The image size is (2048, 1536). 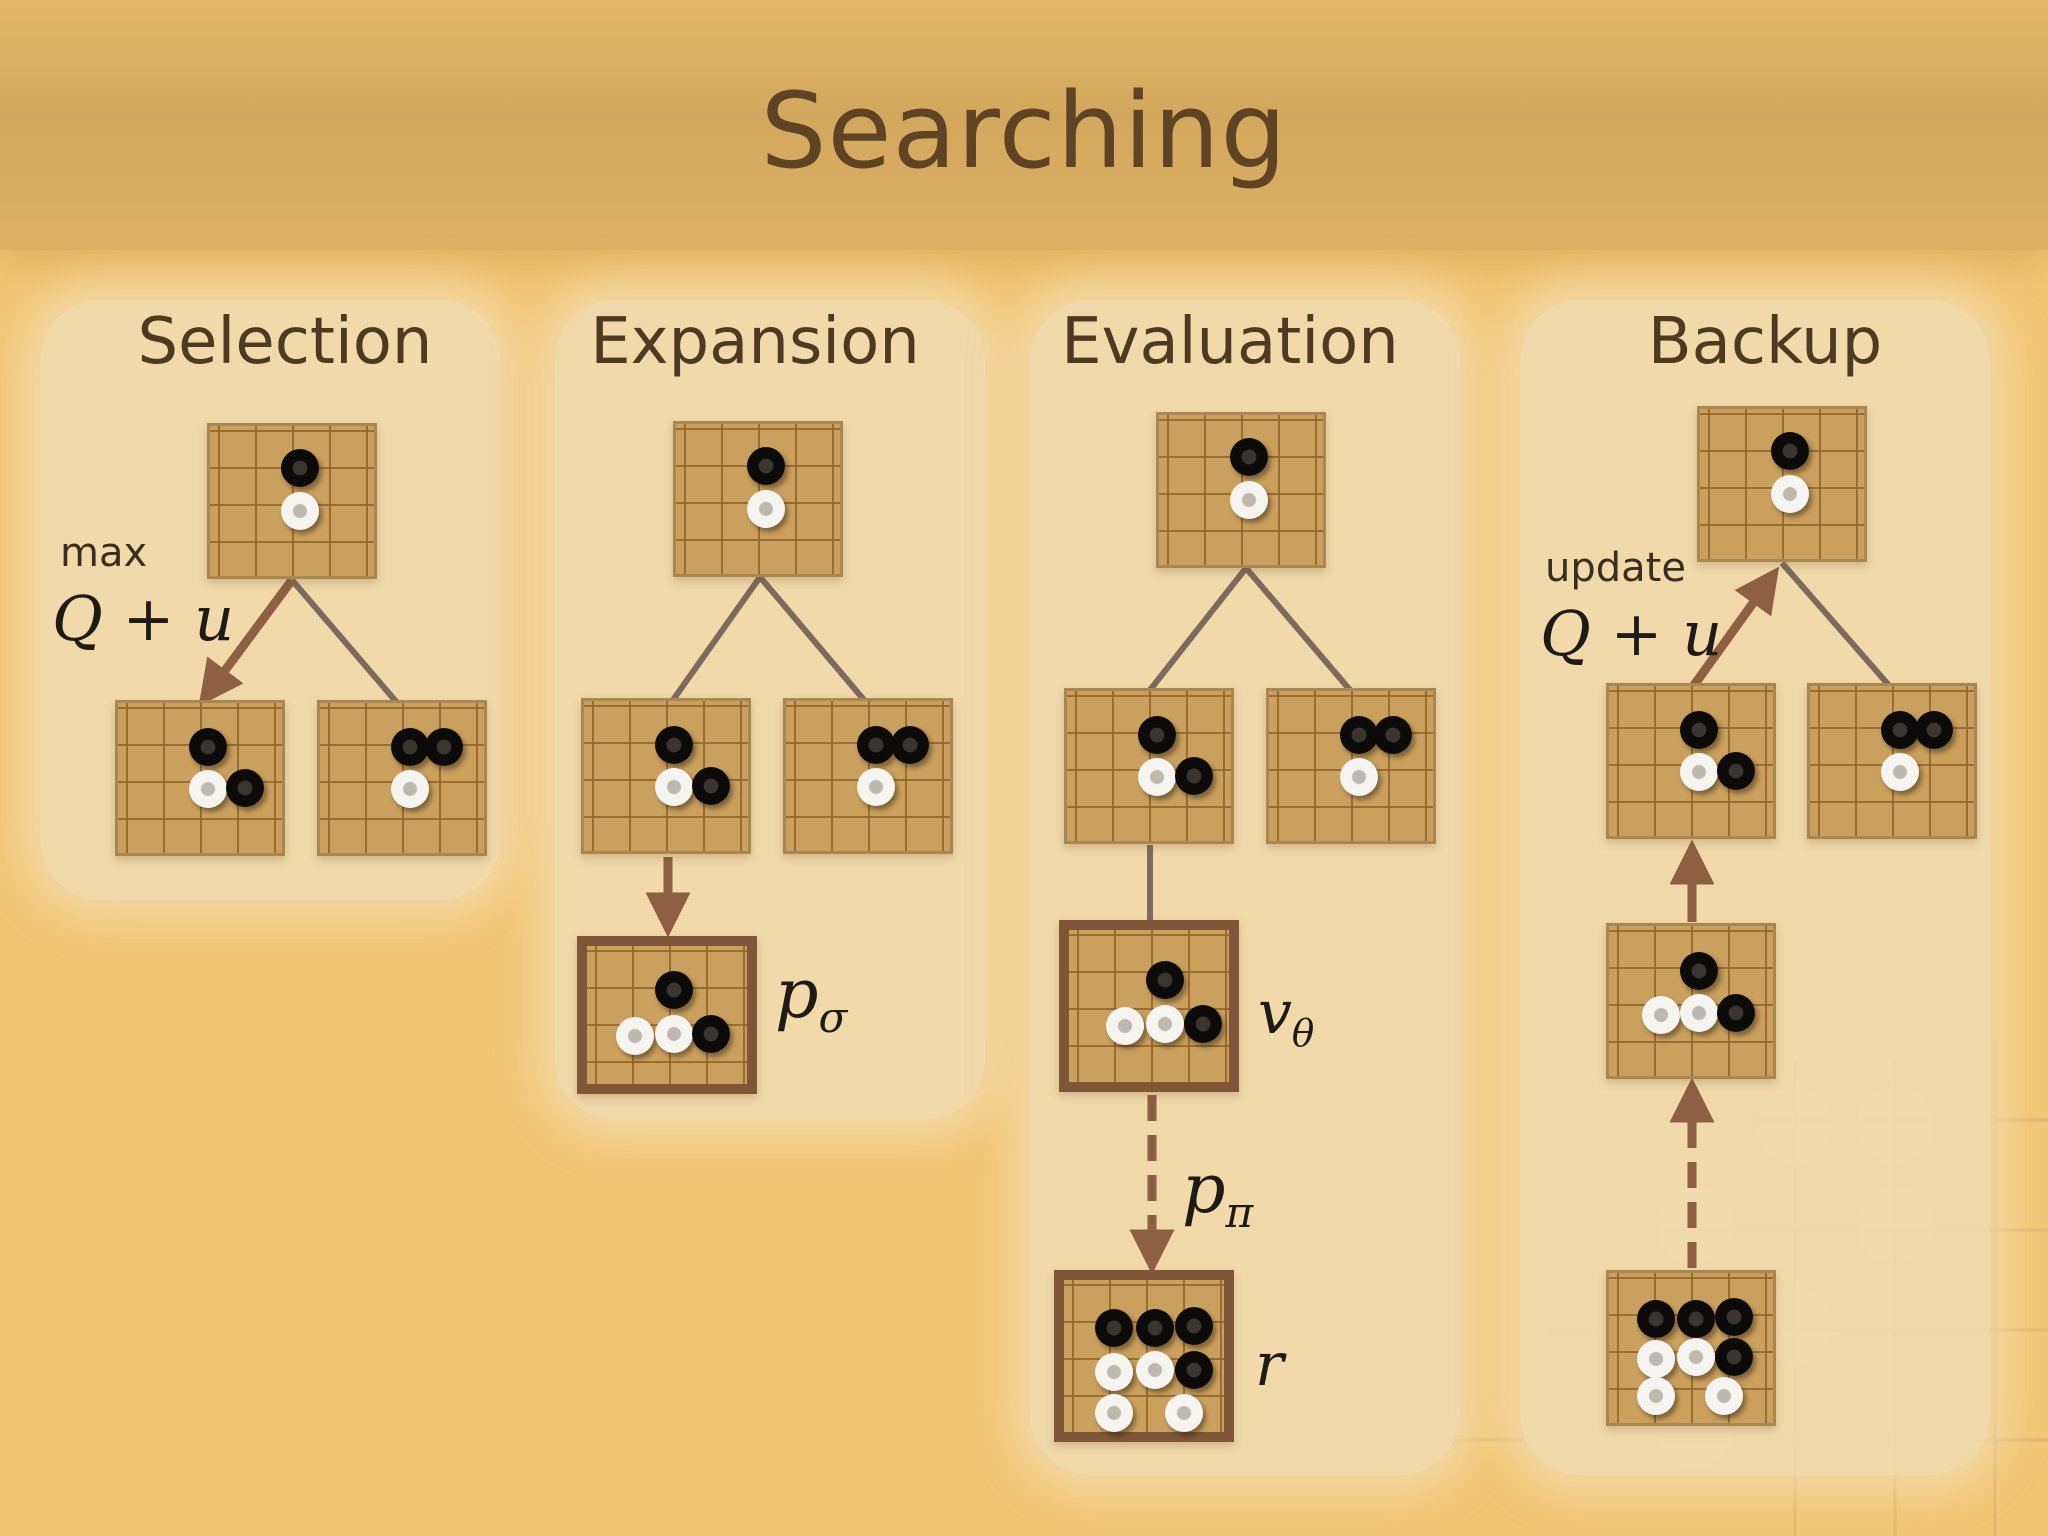 I want to click on slide-title: Searching, so click(x=1024, y=131).